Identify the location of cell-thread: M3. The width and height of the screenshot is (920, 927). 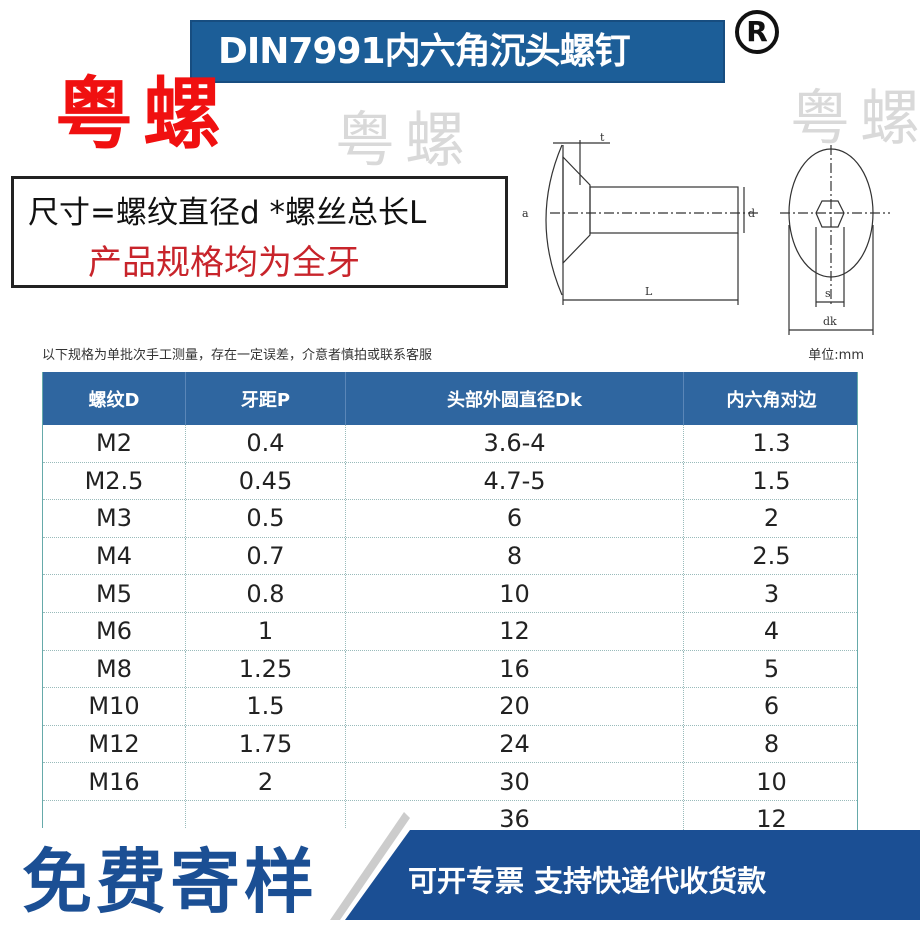
(114, 518).